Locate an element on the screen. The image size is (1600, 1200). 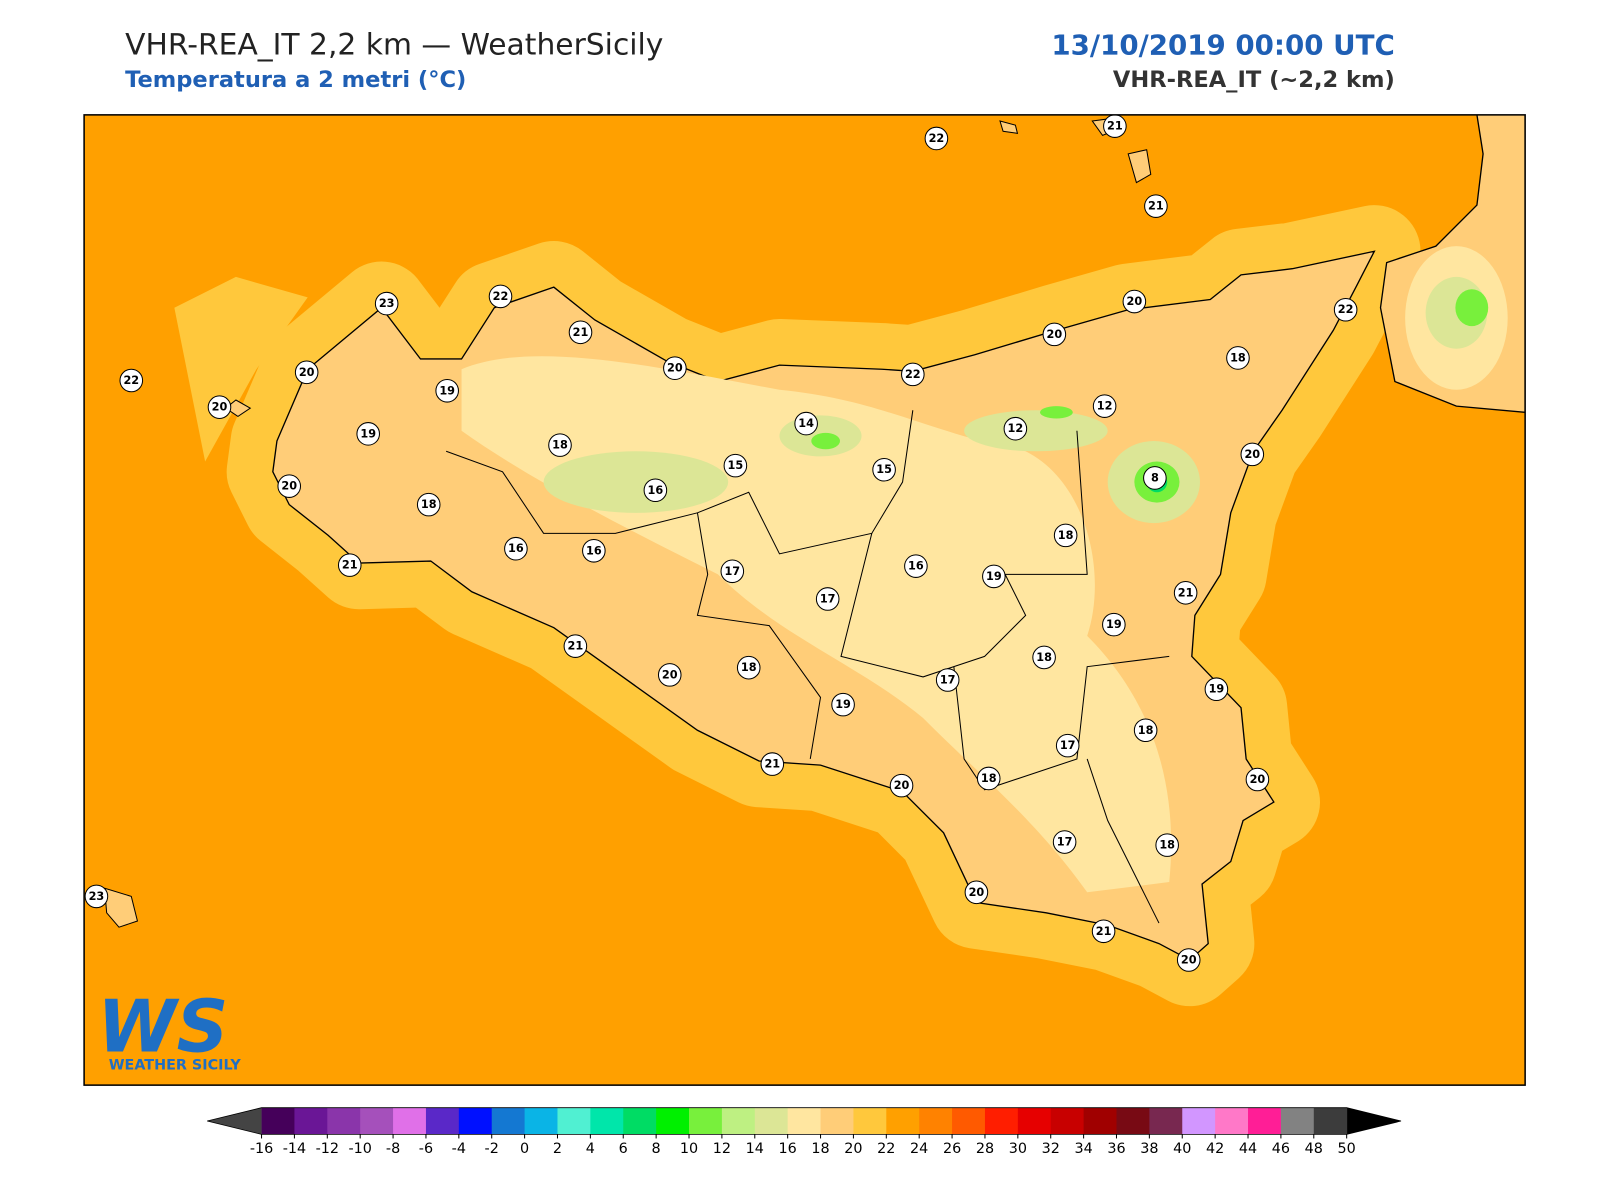
colorbar-tick-label: 0 is located at coordinates (524, 1149).